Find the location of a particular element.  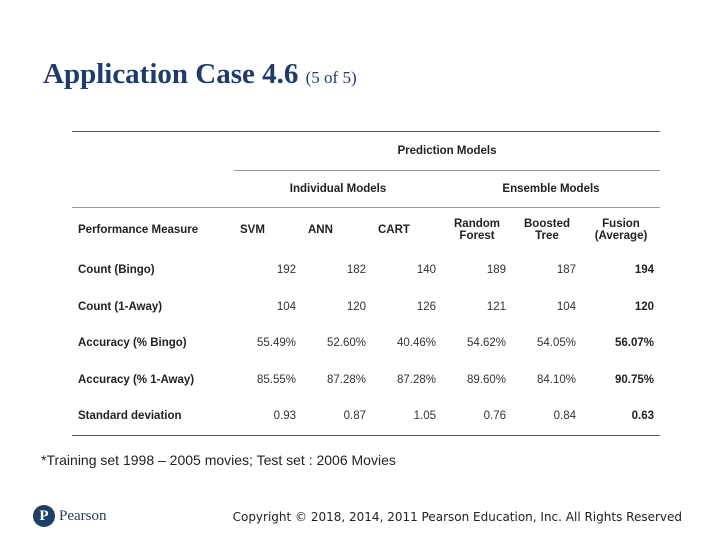

cell-cart: 140 is located at coordinates (426, 270).